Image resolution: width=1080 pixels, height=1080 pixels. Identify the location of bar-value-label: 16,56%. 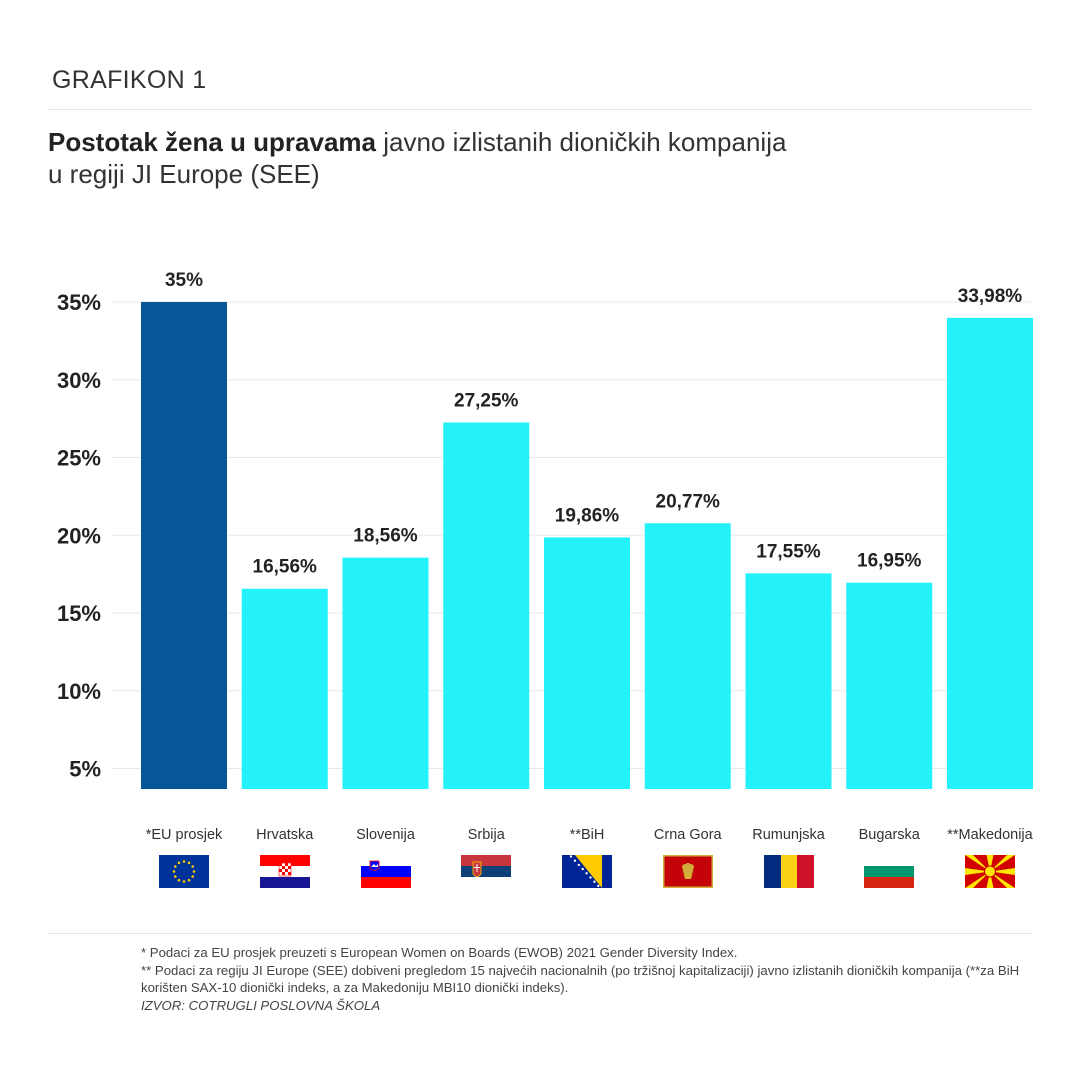
(285, 567).